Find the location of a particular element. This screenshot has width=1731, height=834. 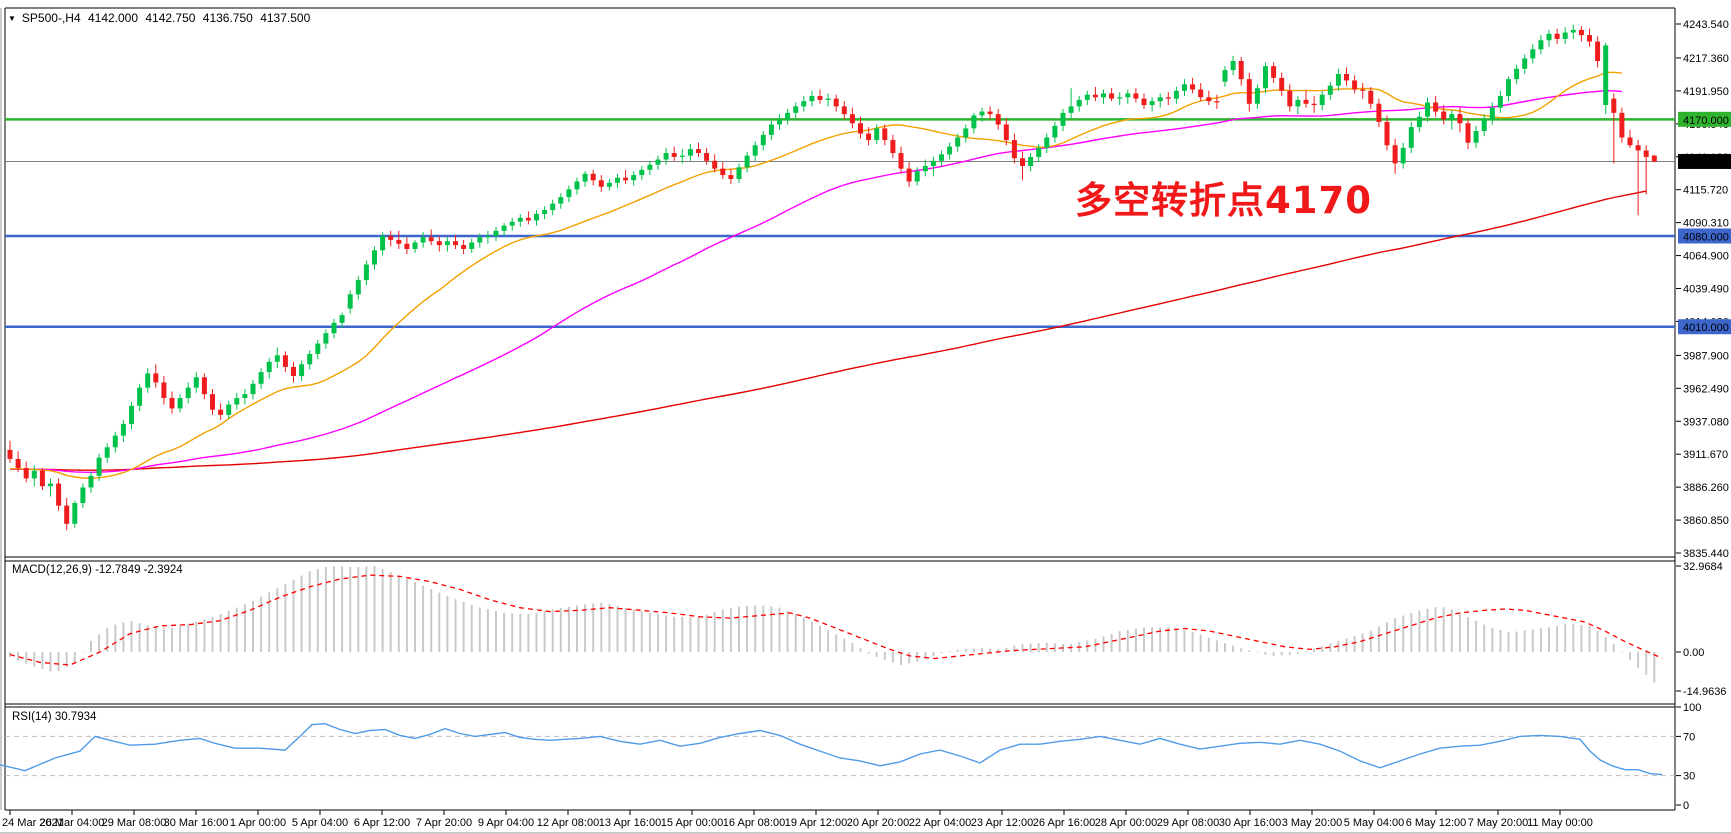

svg-text: 30 Apr 16:00 is located at coordinates (1250, 823).